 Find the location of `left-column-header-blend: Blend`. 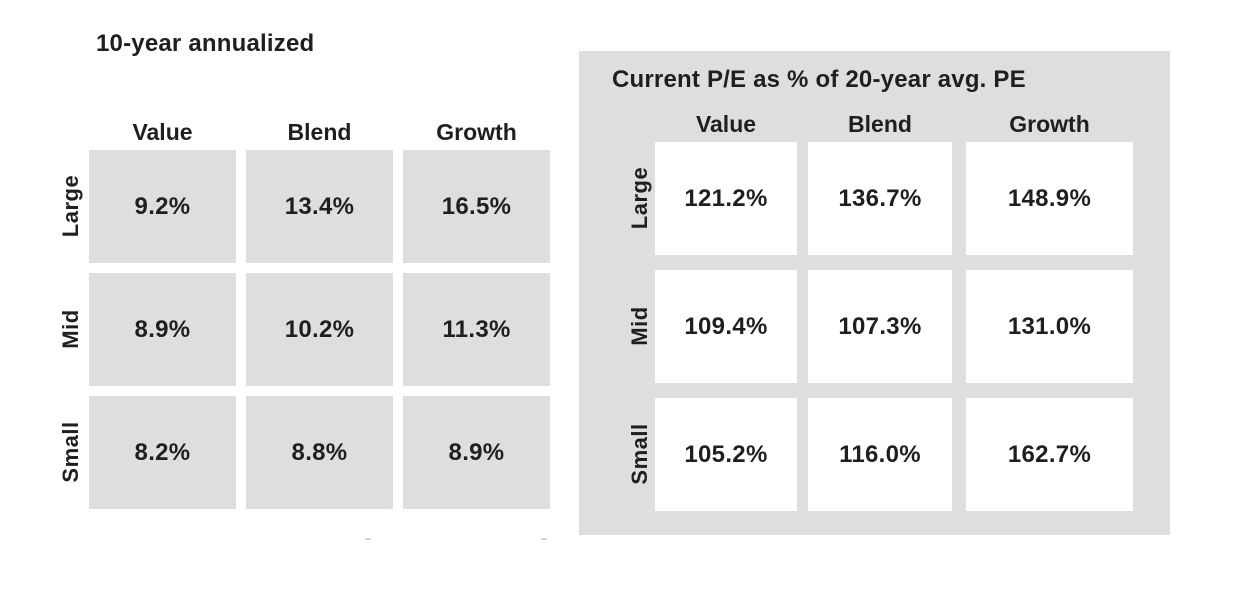

left-column-header-blend: Blend is located at coordinates (319, 132).